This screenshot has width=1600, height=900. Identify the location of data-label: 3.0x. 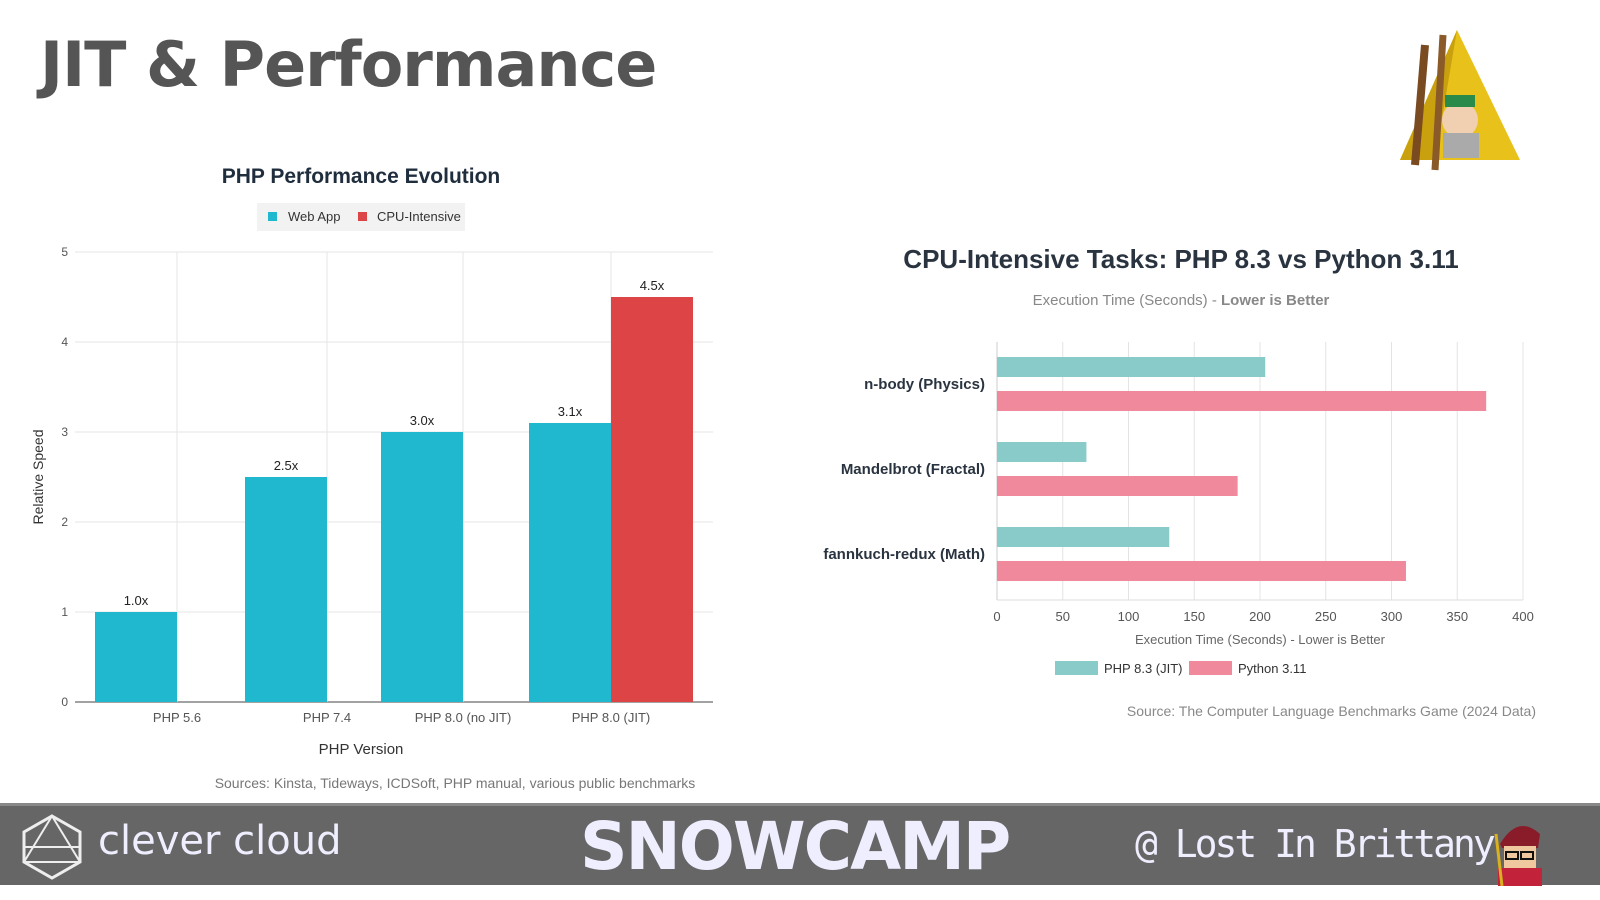
(422, 420).